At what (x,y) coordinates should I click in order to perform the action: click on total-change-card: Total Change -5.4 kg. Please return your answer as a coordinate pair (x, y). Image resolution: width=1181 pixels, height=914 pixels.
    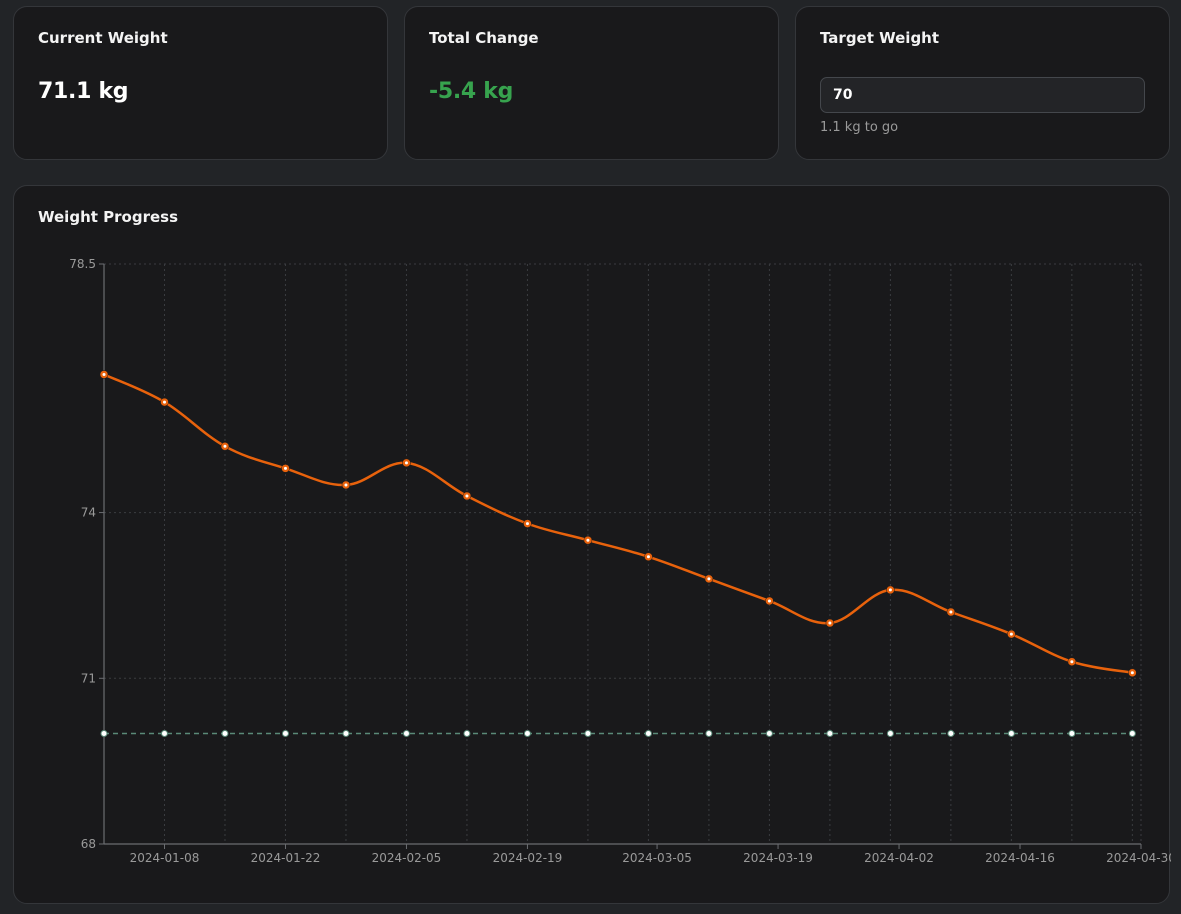
    Looking at the image, I should click on (591, 83).